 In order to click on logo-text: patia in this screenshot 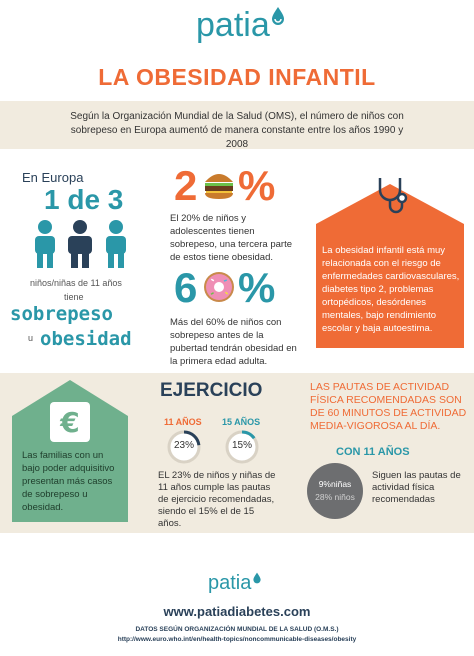, I will do `click(233, 25)`.